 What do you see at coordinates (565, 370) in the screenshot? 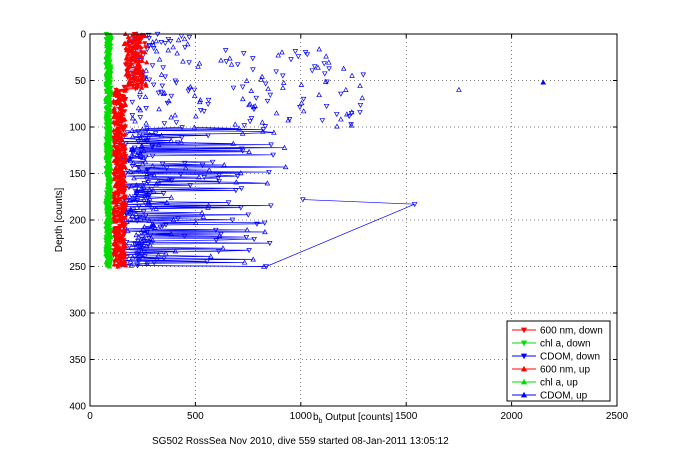
I see `legend-label: 600 nm, up` at bounding box center [565, 370].